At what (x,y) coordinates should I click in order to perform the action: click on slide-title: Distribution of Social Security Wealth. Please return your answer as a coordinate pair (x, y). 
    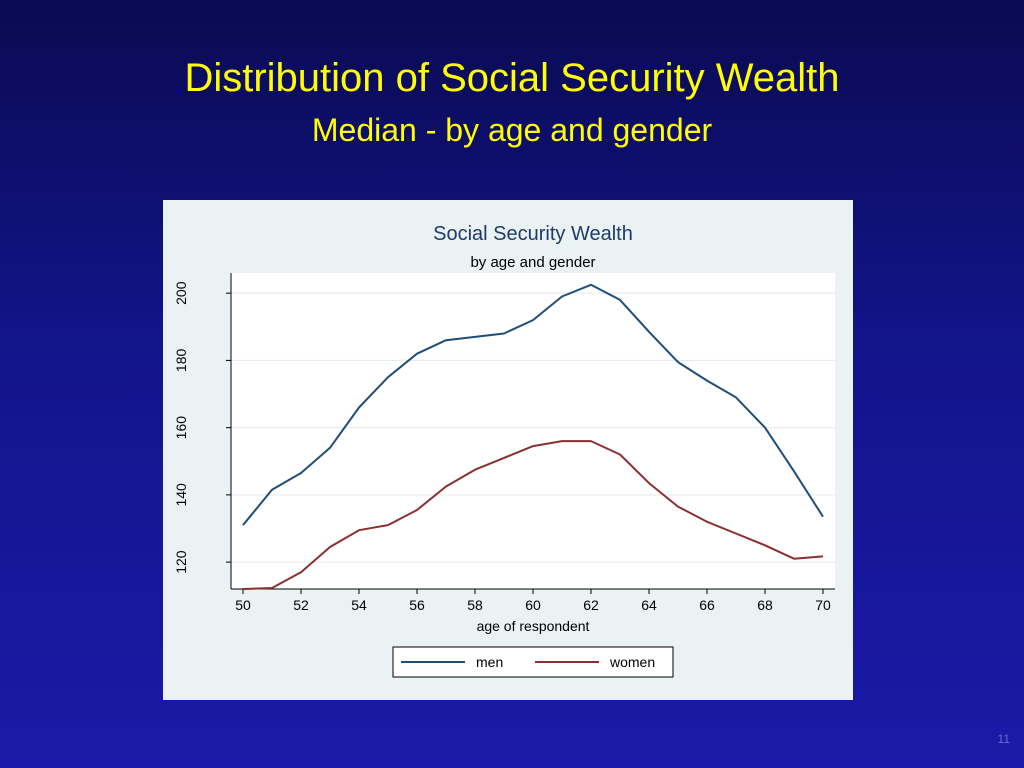
    Looking at the image, I should click on (512, 78).